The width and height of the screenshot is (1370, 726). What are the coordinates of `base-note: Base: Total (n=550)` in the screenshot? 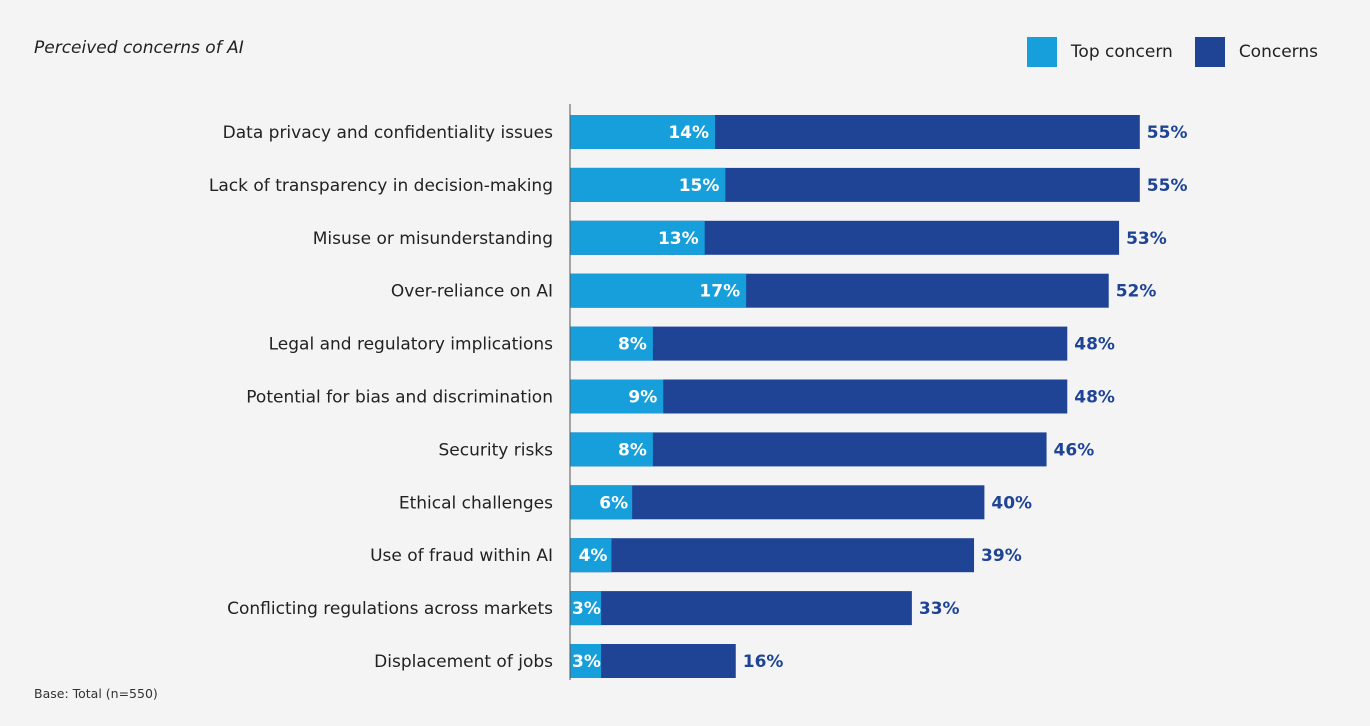 It's located at (96, 693).